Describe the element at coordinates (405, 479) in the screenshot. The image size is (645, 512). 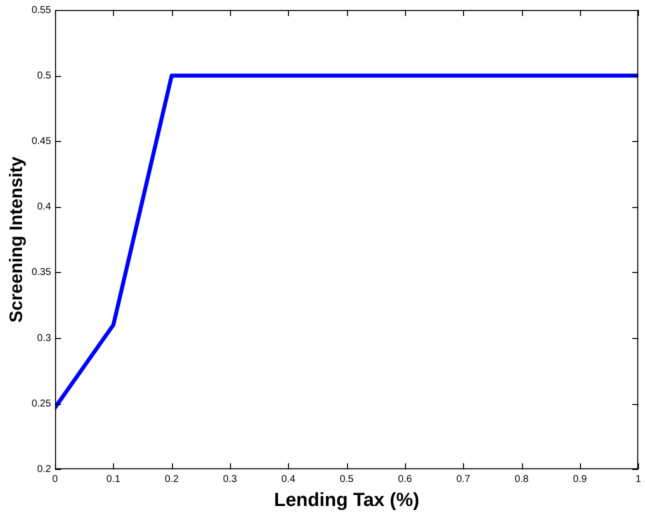
I see `x-tick-label: 0.6` at that location.